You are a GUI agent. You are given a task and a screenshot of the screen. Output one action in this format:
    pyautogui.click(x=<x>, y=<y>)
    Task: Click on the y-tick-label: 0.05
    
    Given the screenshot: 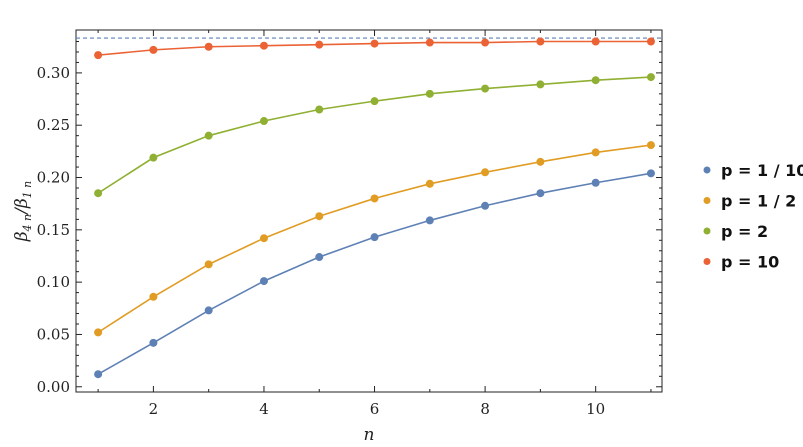 What is the action you would take?
    pyautogui.click(x=53, y=334)
    